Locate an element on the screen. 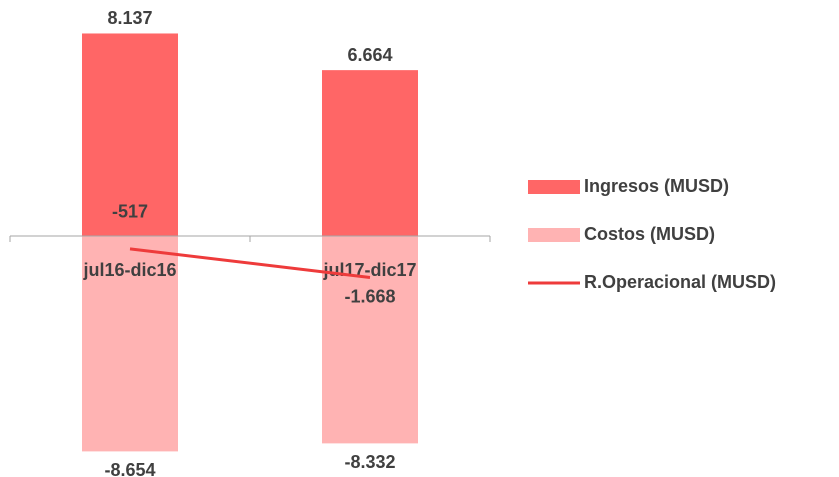  line-series is located at coordinates (250, 263).